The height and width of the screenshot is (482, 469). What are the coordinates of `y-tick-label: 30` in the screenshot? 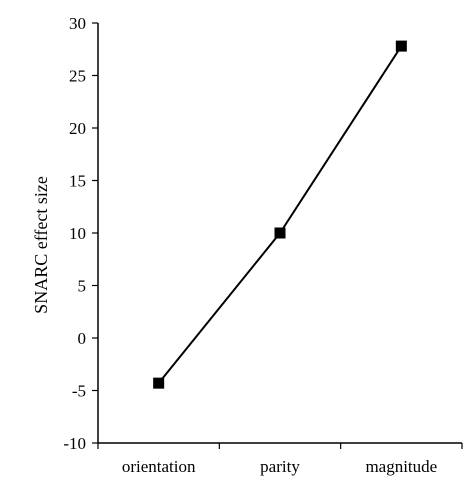 It's located at (77, 23).